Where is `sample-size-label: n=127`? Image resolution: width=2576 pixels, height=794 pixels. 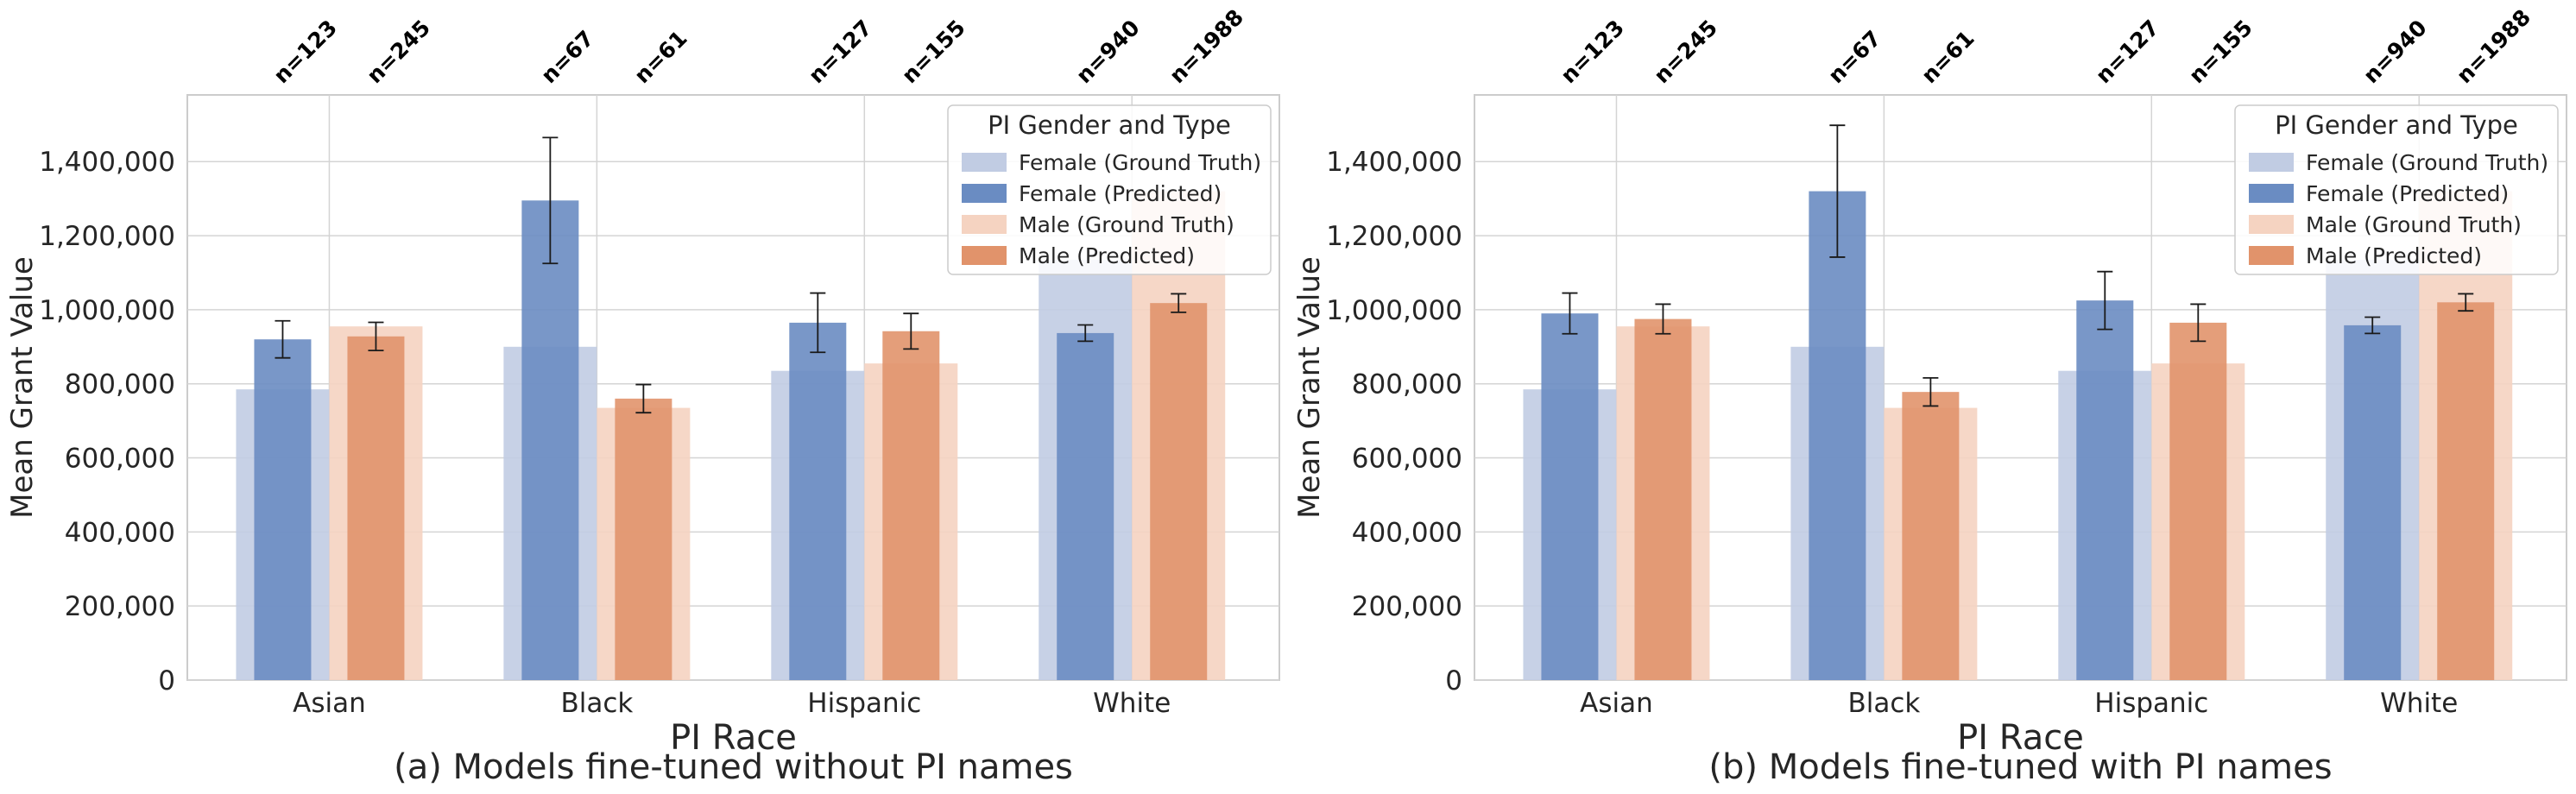 sample-size-label: n=127 is located at coordinates (840, 52).